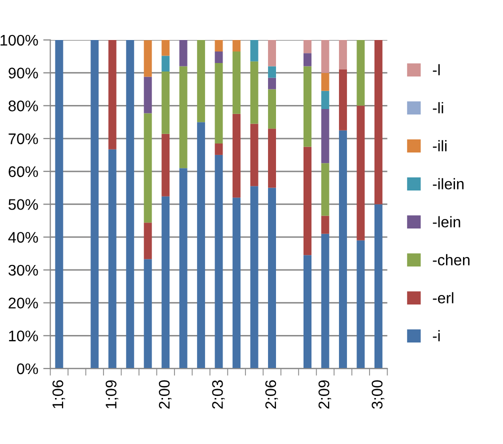  Describe the element at coordinates (438, 108) in the screenshot. I see `legend-label: -li` at that location.